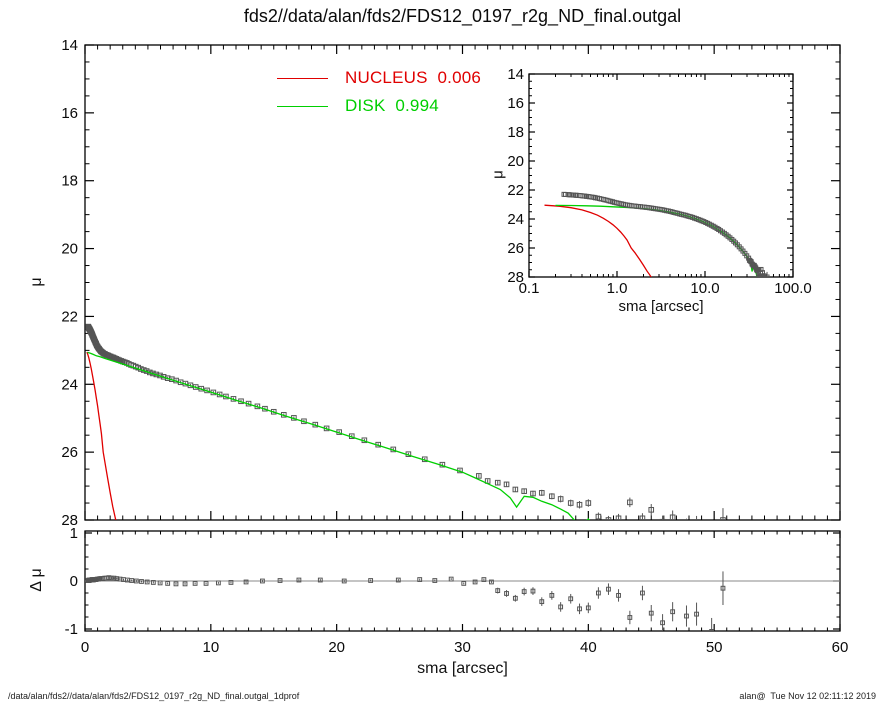 Image resolution: width=885 pixels, height=708 pixels. What do you see at coordinates (36, 580) in the screenshot?
I see `delta-mu-axis-label: Δ μ` at bounding box center [36, 580].